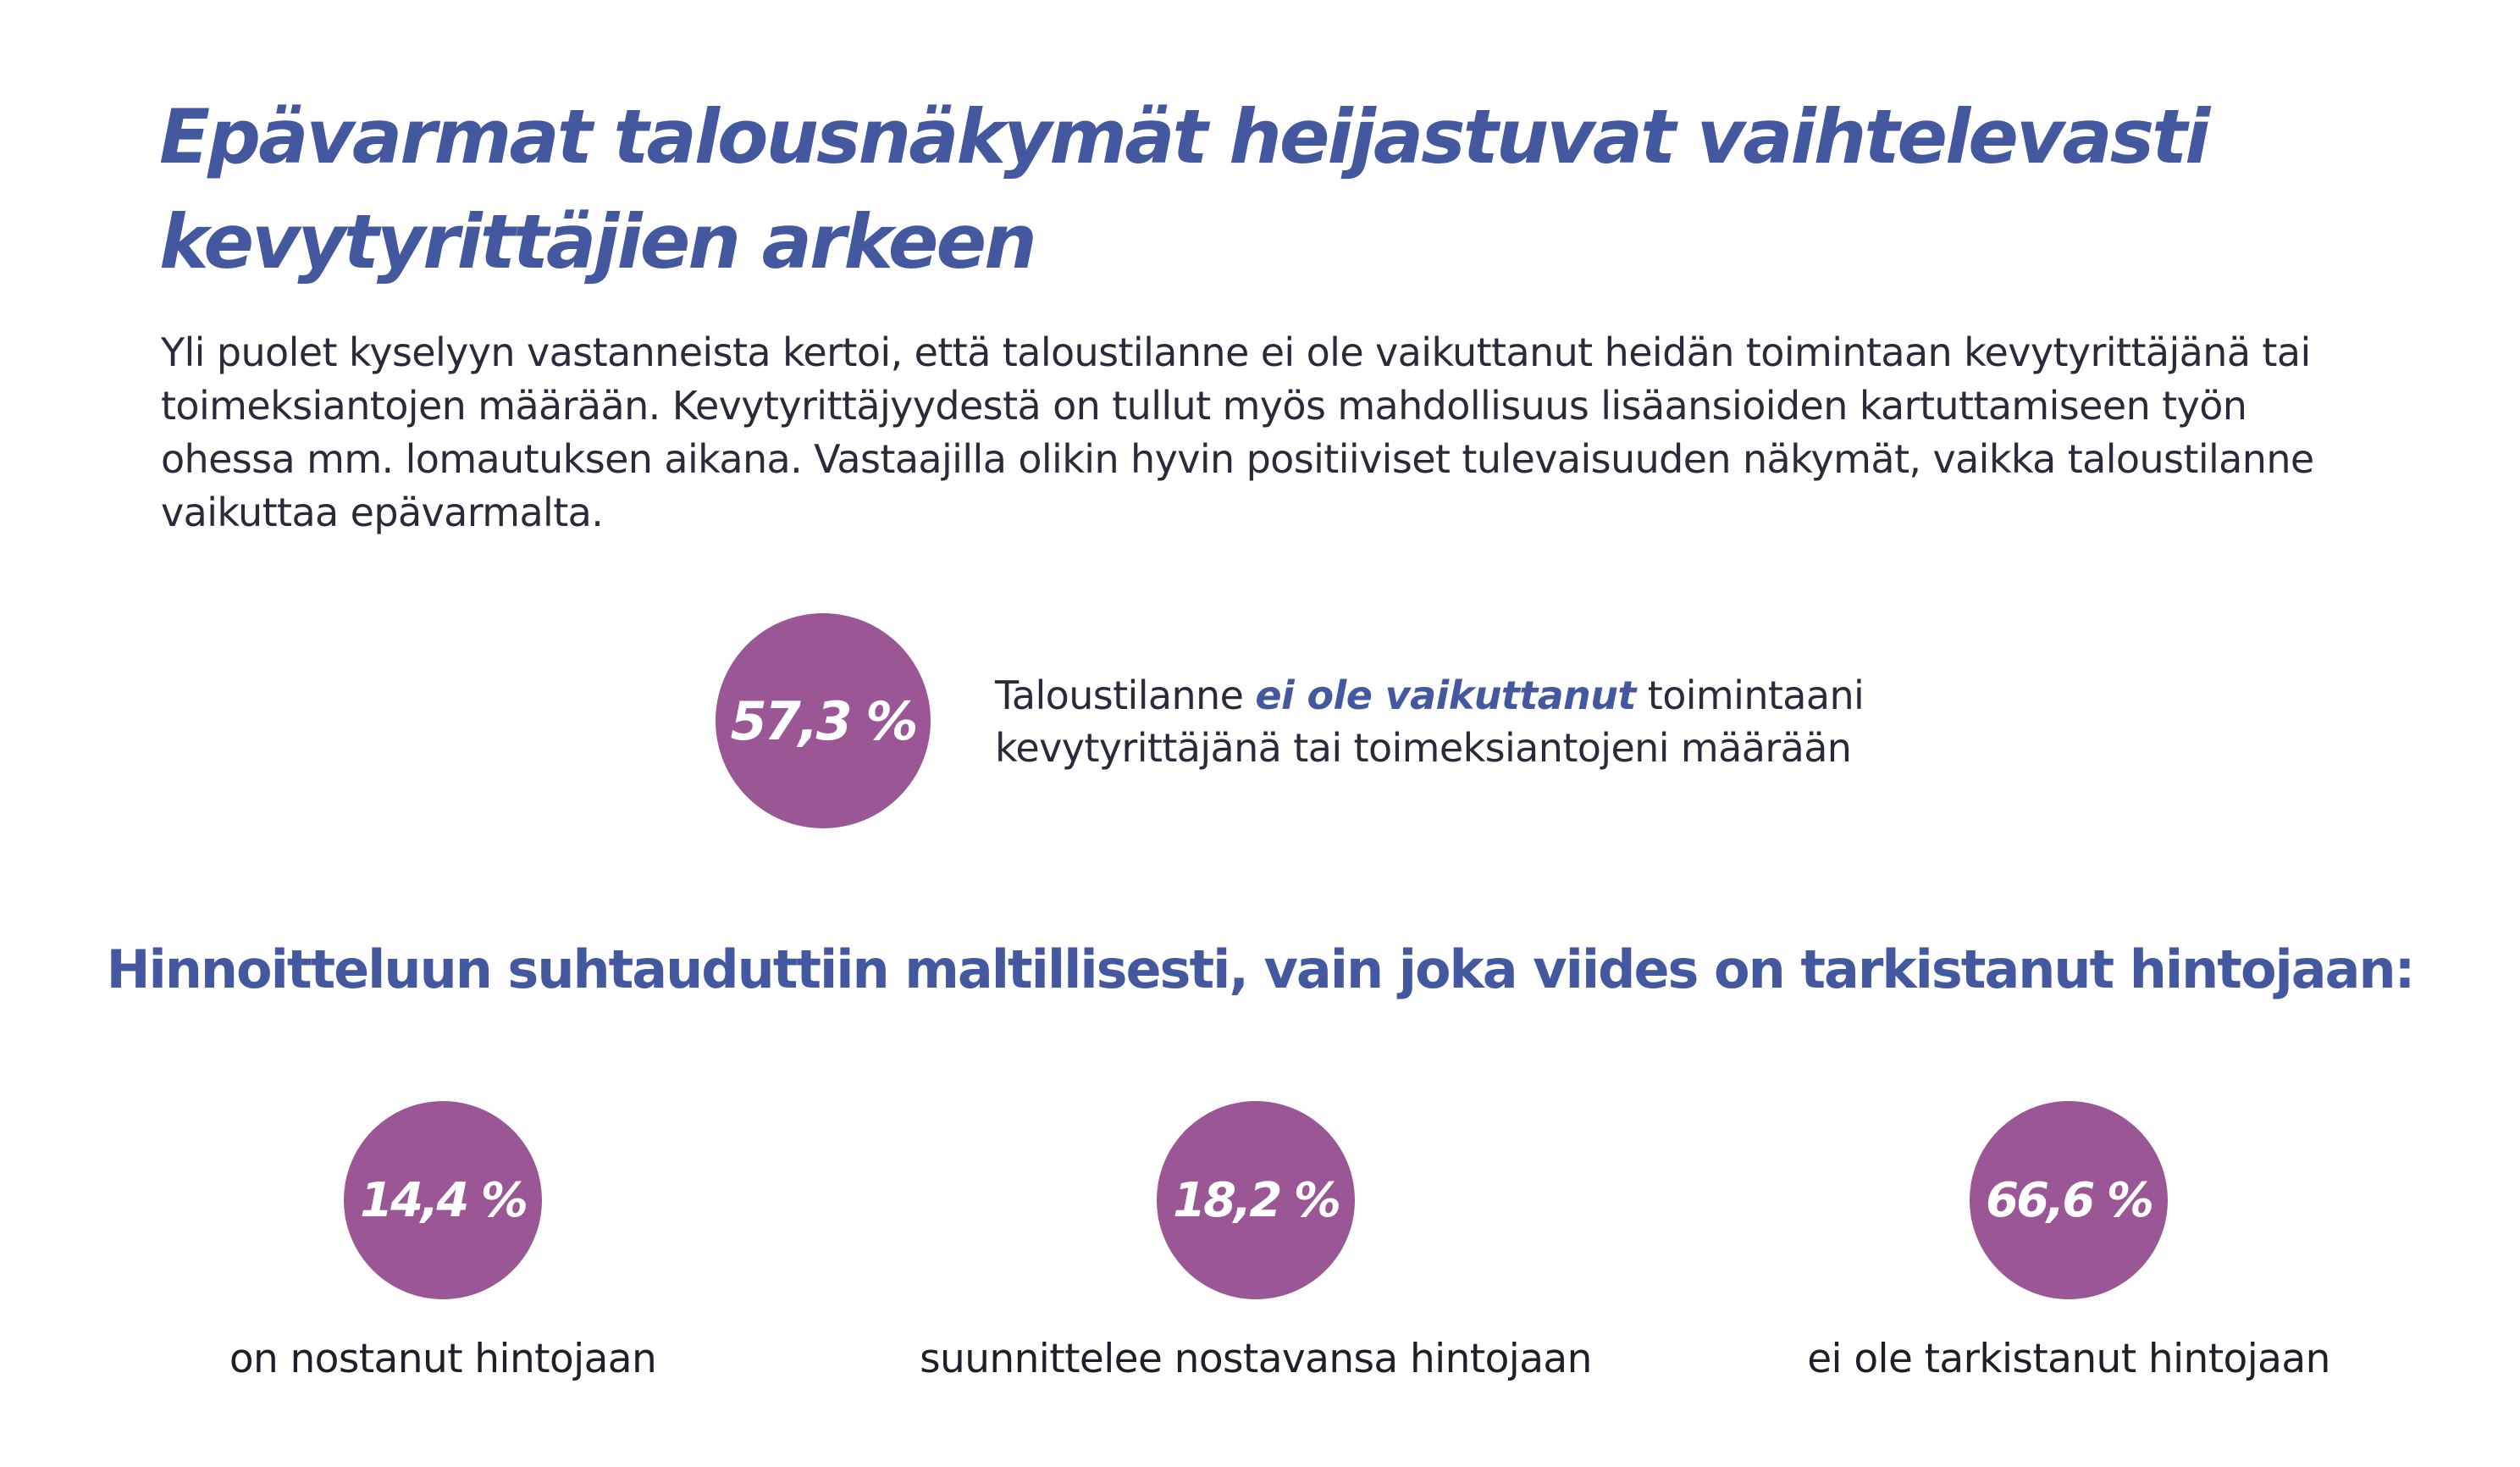  I want to click on pricing-stat-raised: 14,4 % on nostanut hintojaan, so click(443, 1253).